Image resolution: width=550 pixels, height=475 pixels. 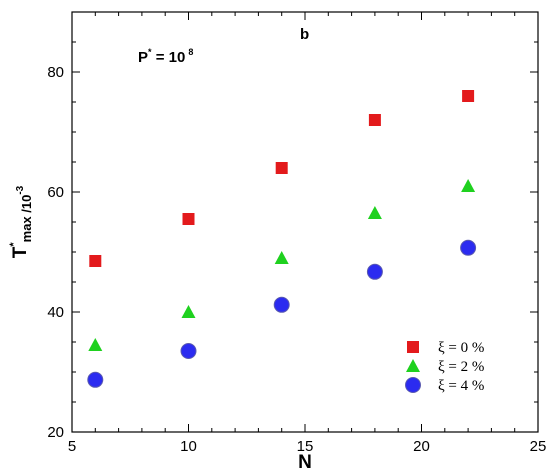 What do you see at coordinates (20, 252) in the screenshot?
I see `y-label-base: T` at bounding box center [20, 252].